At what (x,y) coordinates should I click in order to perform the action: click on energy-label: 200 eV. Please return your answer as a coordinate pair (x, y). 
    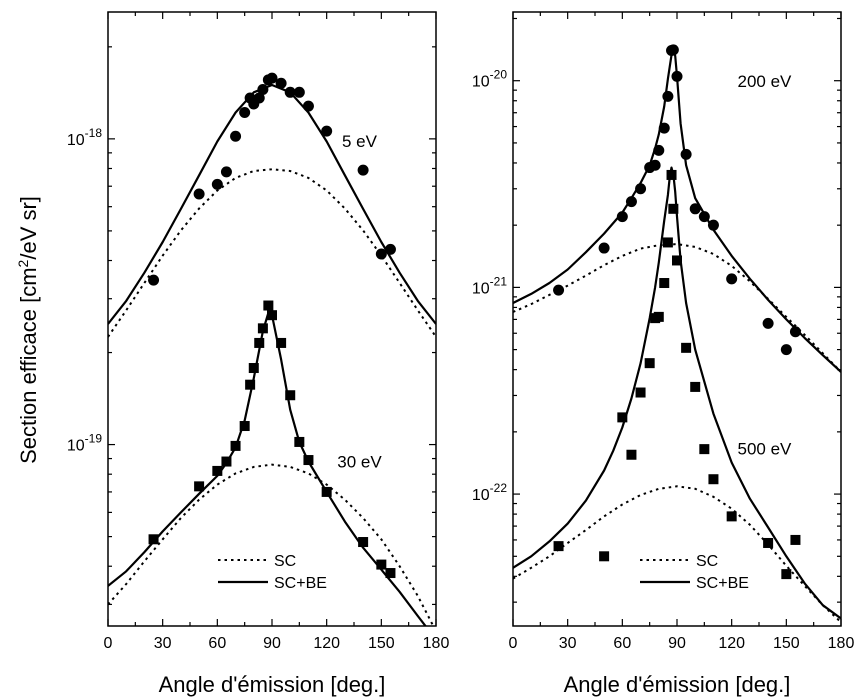
    Looking at the image, I should click on (765, 81).